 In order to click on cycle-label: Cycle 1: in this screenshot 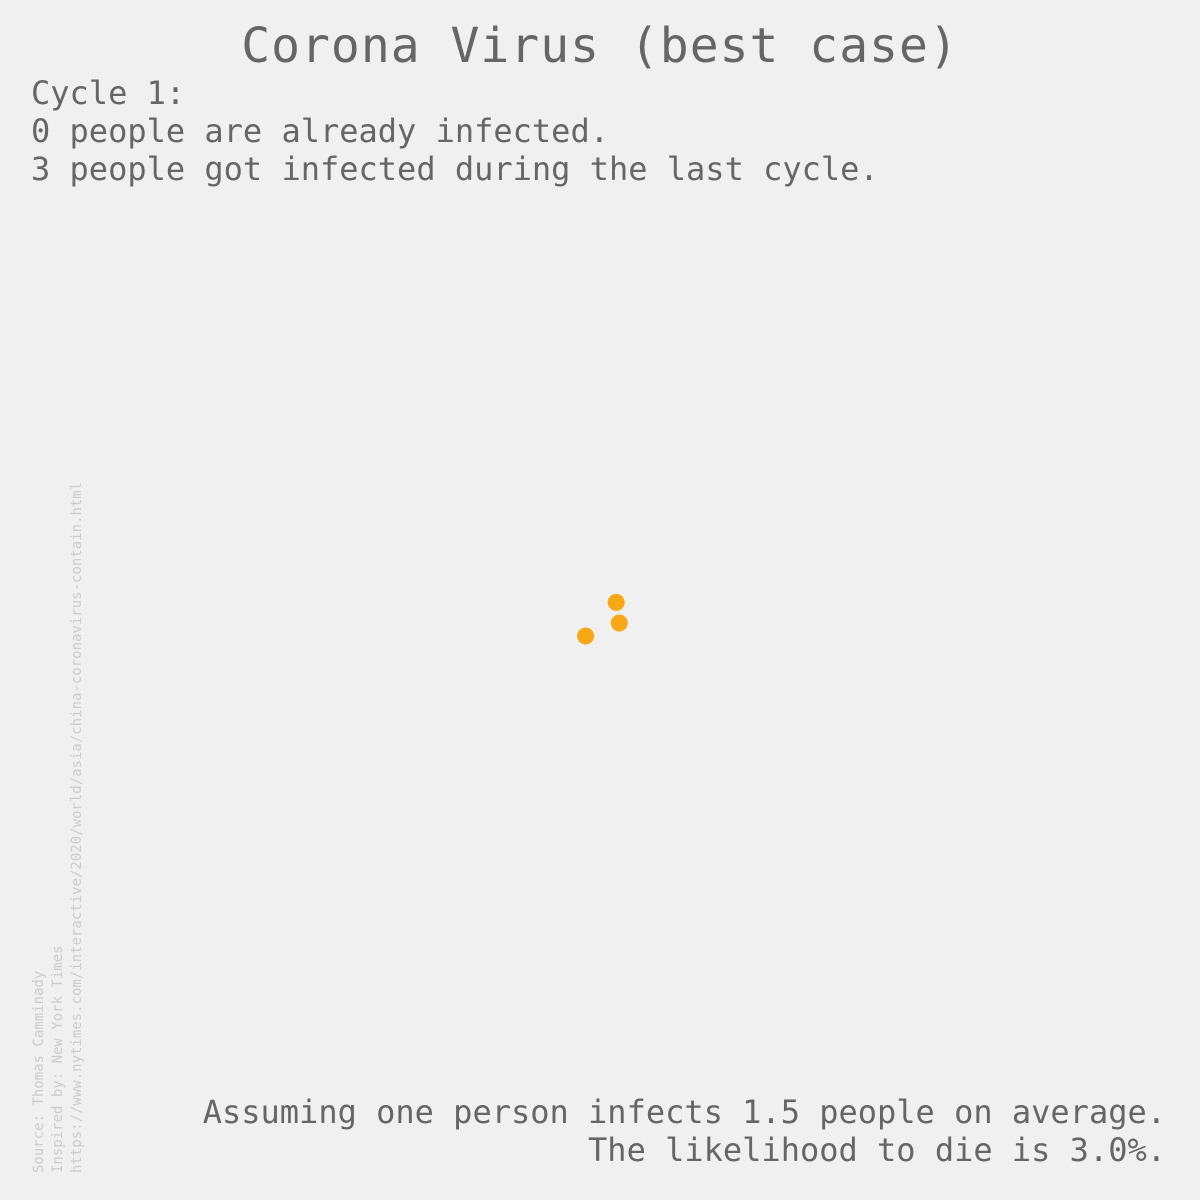, I will do `click(108, 93)`.